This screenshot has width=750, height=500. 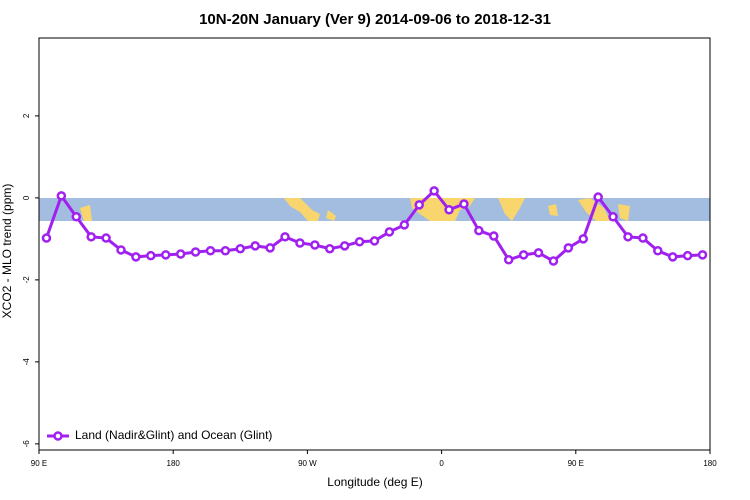 I want to click on y-tick-label: 0, so click(x=26, y=197).